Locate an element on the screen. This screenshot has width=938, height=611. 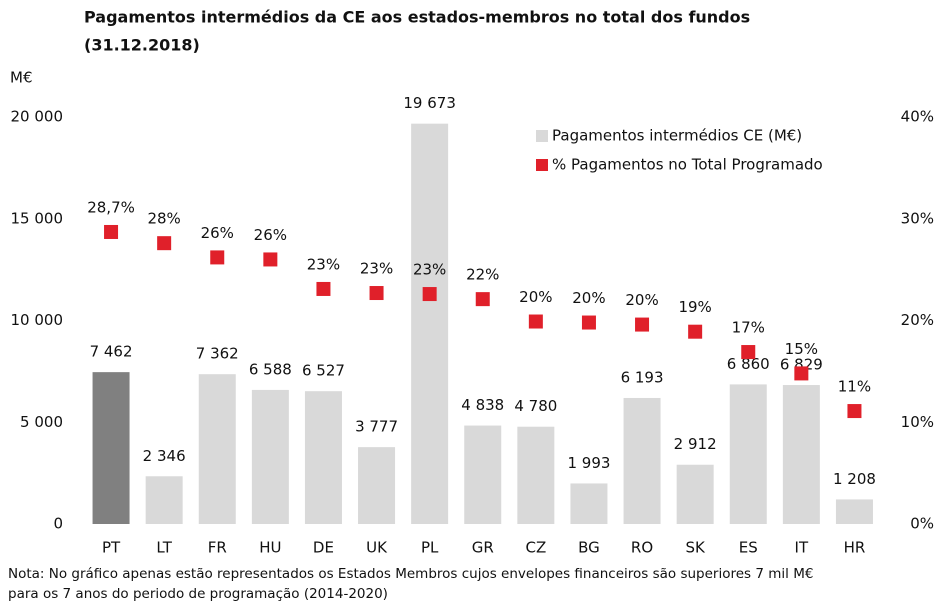
bar-value-label: 7 362 is located at coordinates (217, 354).